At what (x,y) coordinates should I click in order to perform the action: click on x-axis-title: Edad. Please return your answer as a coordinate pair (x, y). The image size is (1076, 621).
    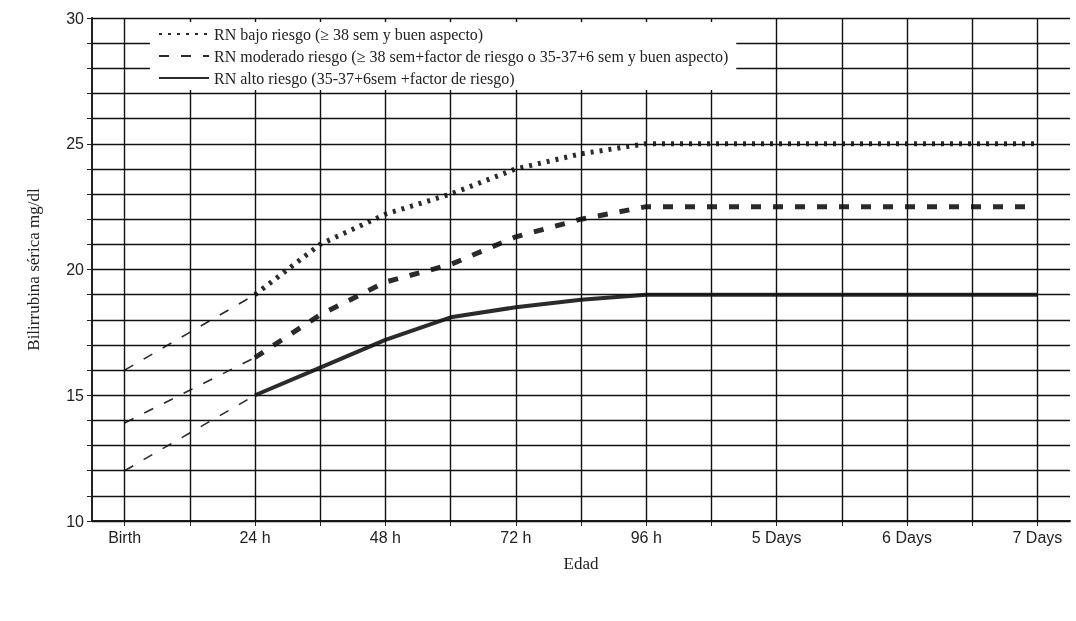
    Looking at the image, I should click on (581, 563).